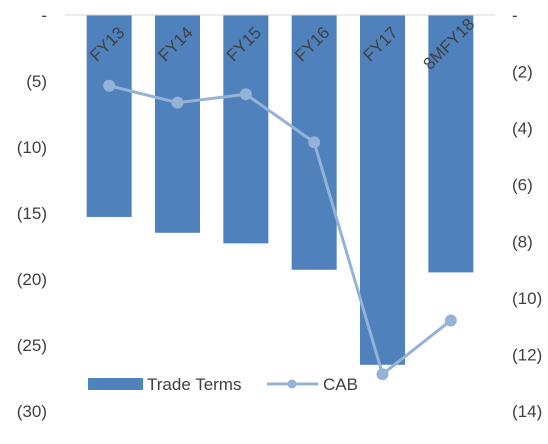 Image resolution: width=548 pixels, height=444 pixels. What do you see at coordinates (44, 15) in the screenshot?
I see `left-tick-label: -` at bounding box center [44, 15].